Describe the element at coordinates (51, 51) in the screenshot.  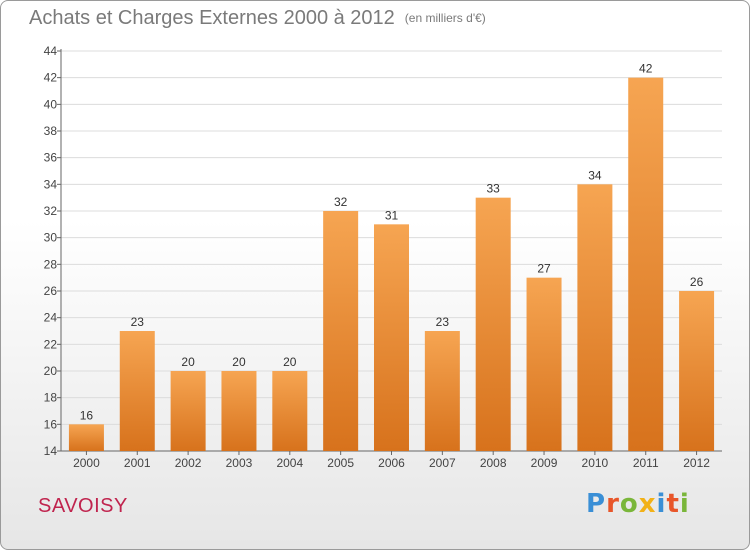
I see `y-tick-label: 44` at that location.